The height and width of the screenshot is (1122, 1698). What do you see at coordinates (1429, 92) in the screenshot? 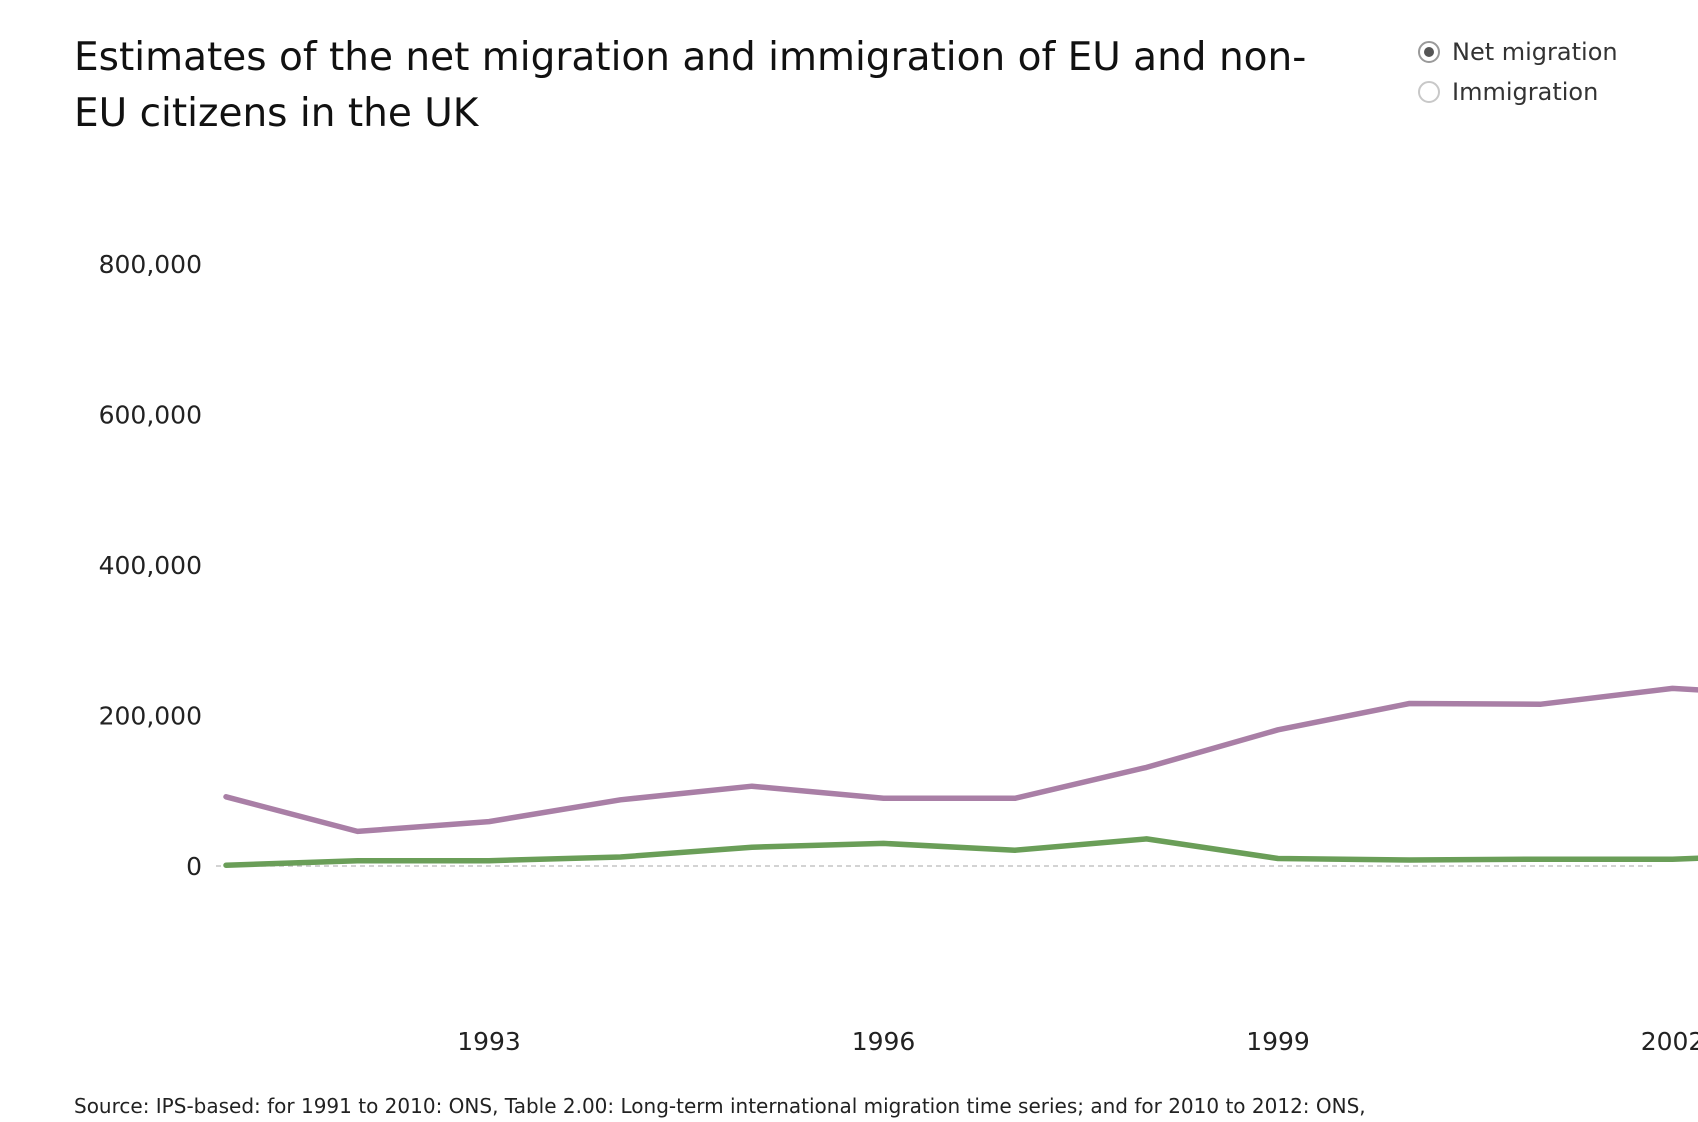
I see `radio-unselected-icon` at bounding box center [1429, 92].